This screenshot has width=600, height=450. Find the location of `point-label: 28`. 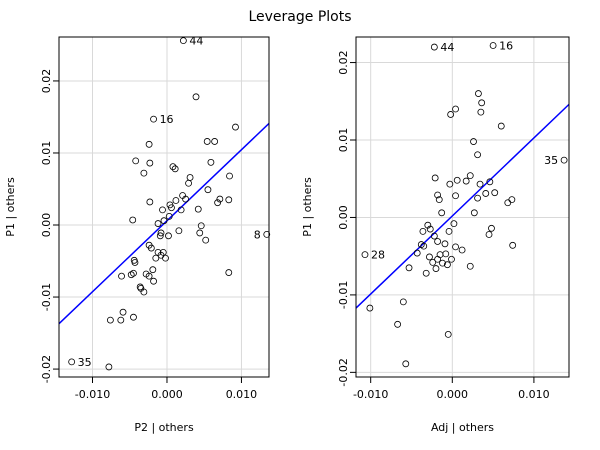

point-label: 28 is located at coordinates (378, 255).